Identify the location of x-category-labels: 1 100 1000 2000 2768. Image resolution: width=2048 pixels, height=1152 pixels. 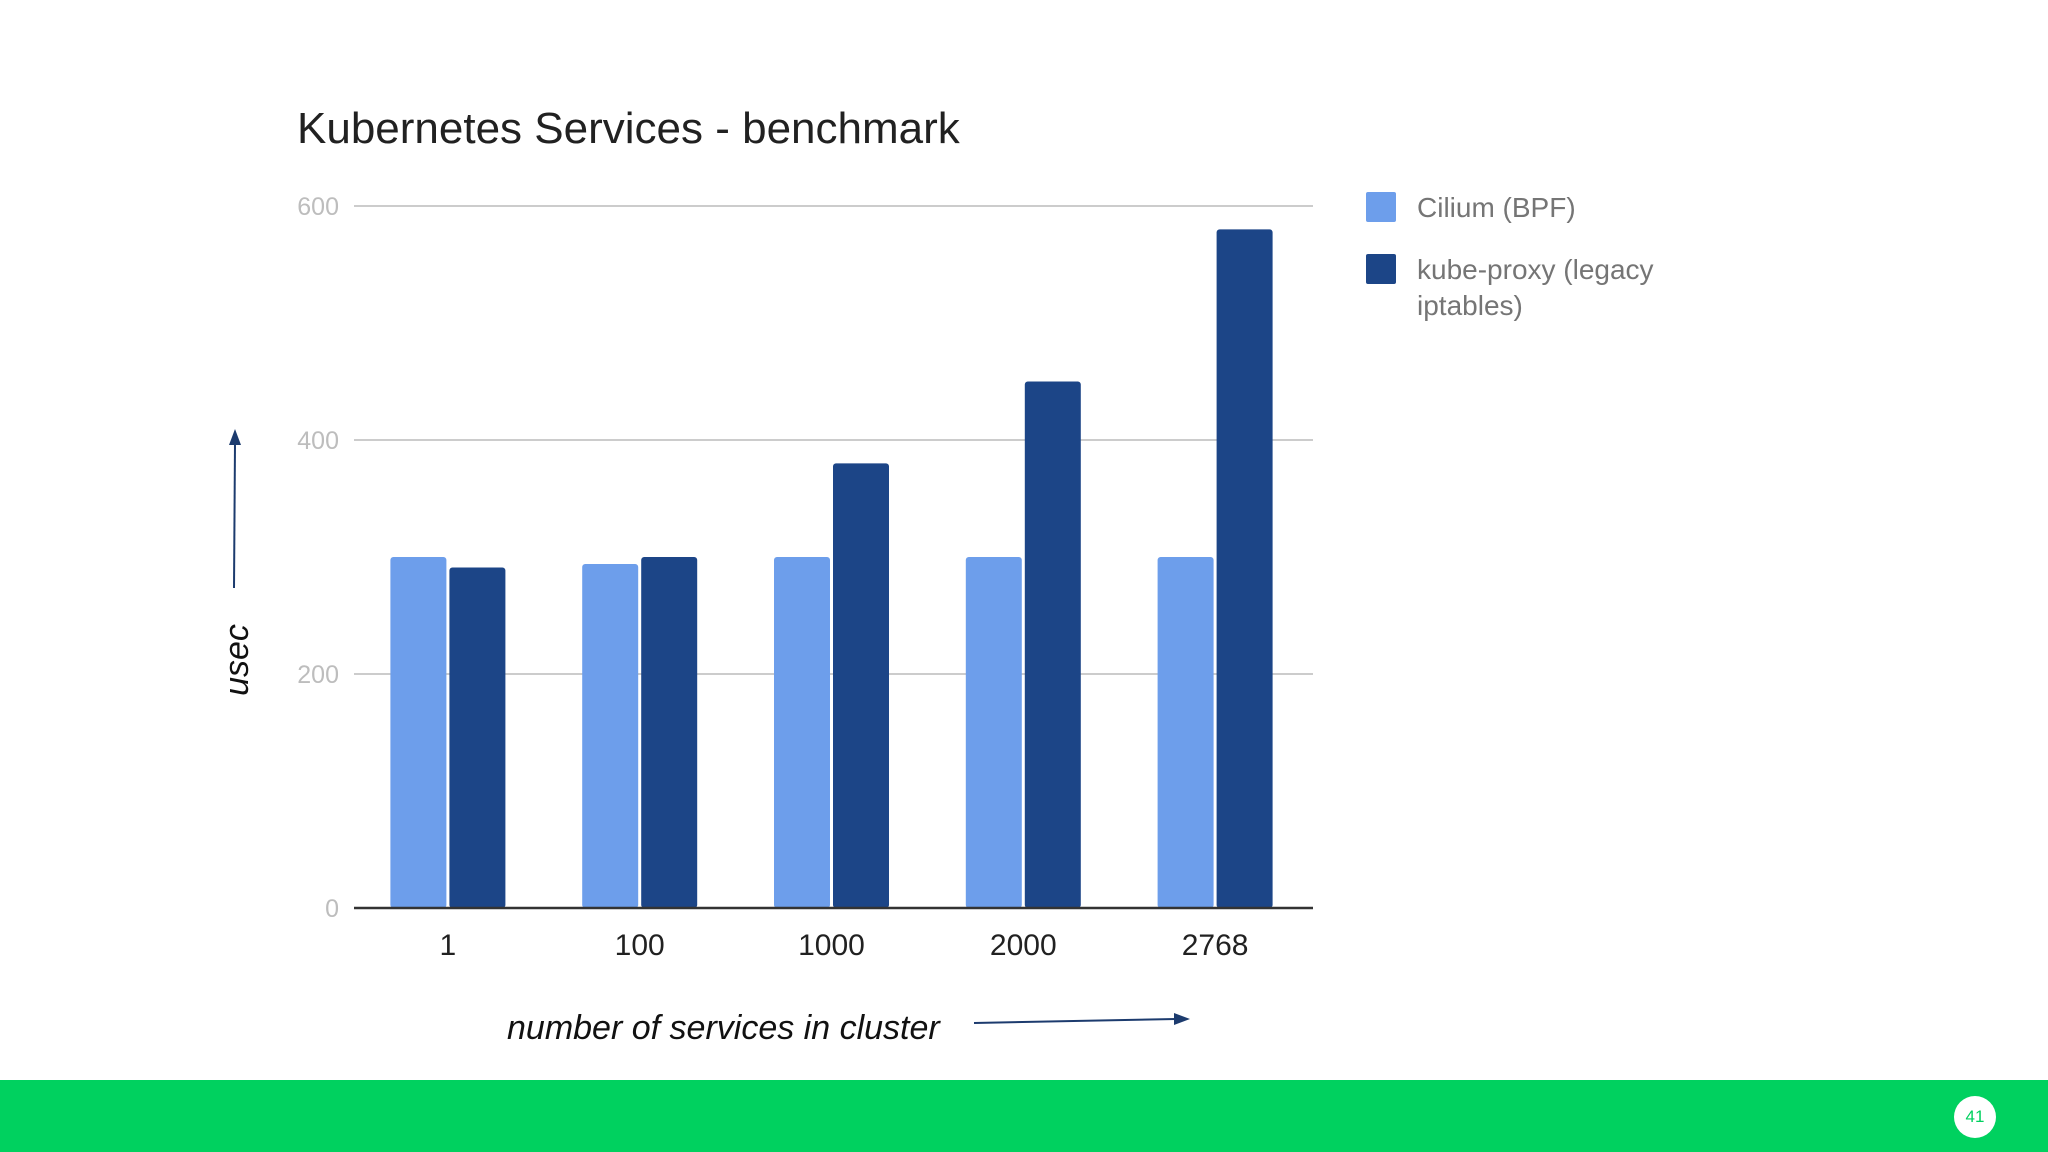
(844, 945).